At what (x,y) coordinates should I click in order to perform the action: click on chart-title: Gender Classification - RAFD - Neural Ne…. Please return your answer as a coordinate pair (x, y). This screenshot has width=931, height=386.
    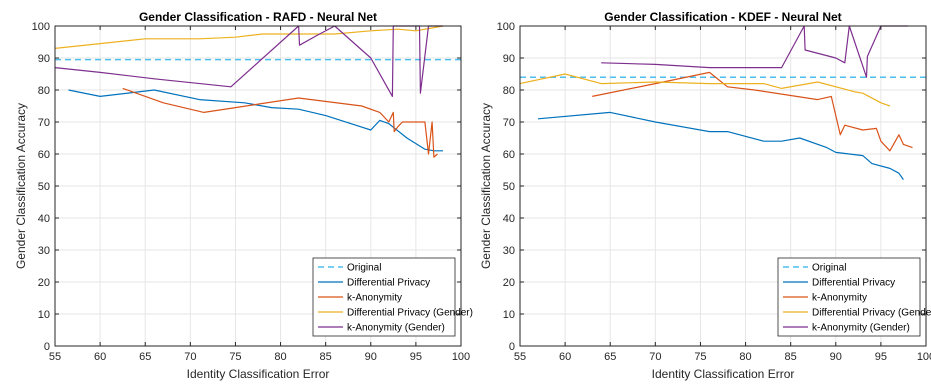
    Looking at the image, I should click on (258, 17).